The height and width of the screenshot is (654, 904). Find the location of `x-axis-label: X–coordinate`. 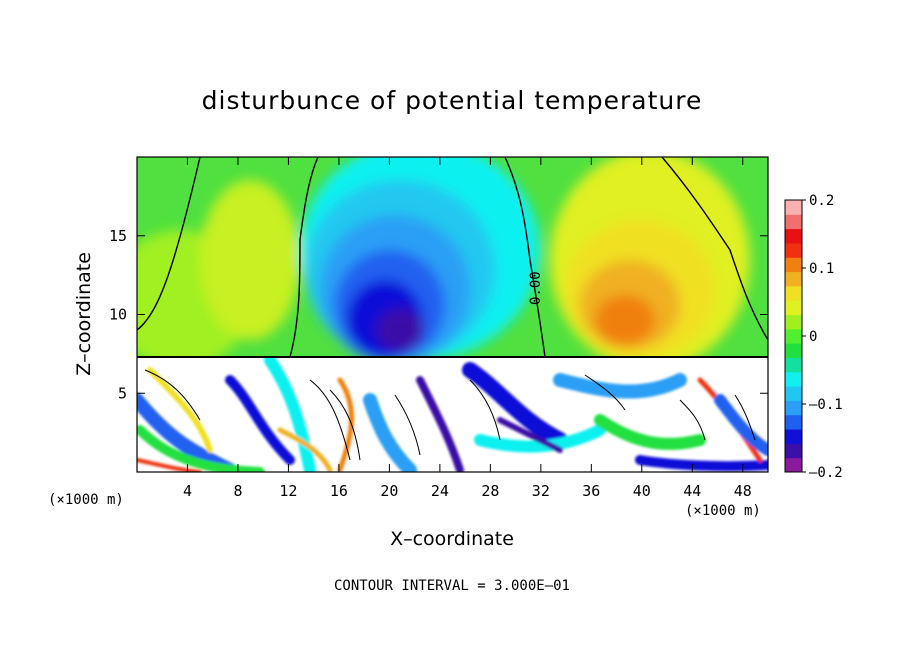

x-axis-label: X–coordinate is located at coordinates (452, 539).